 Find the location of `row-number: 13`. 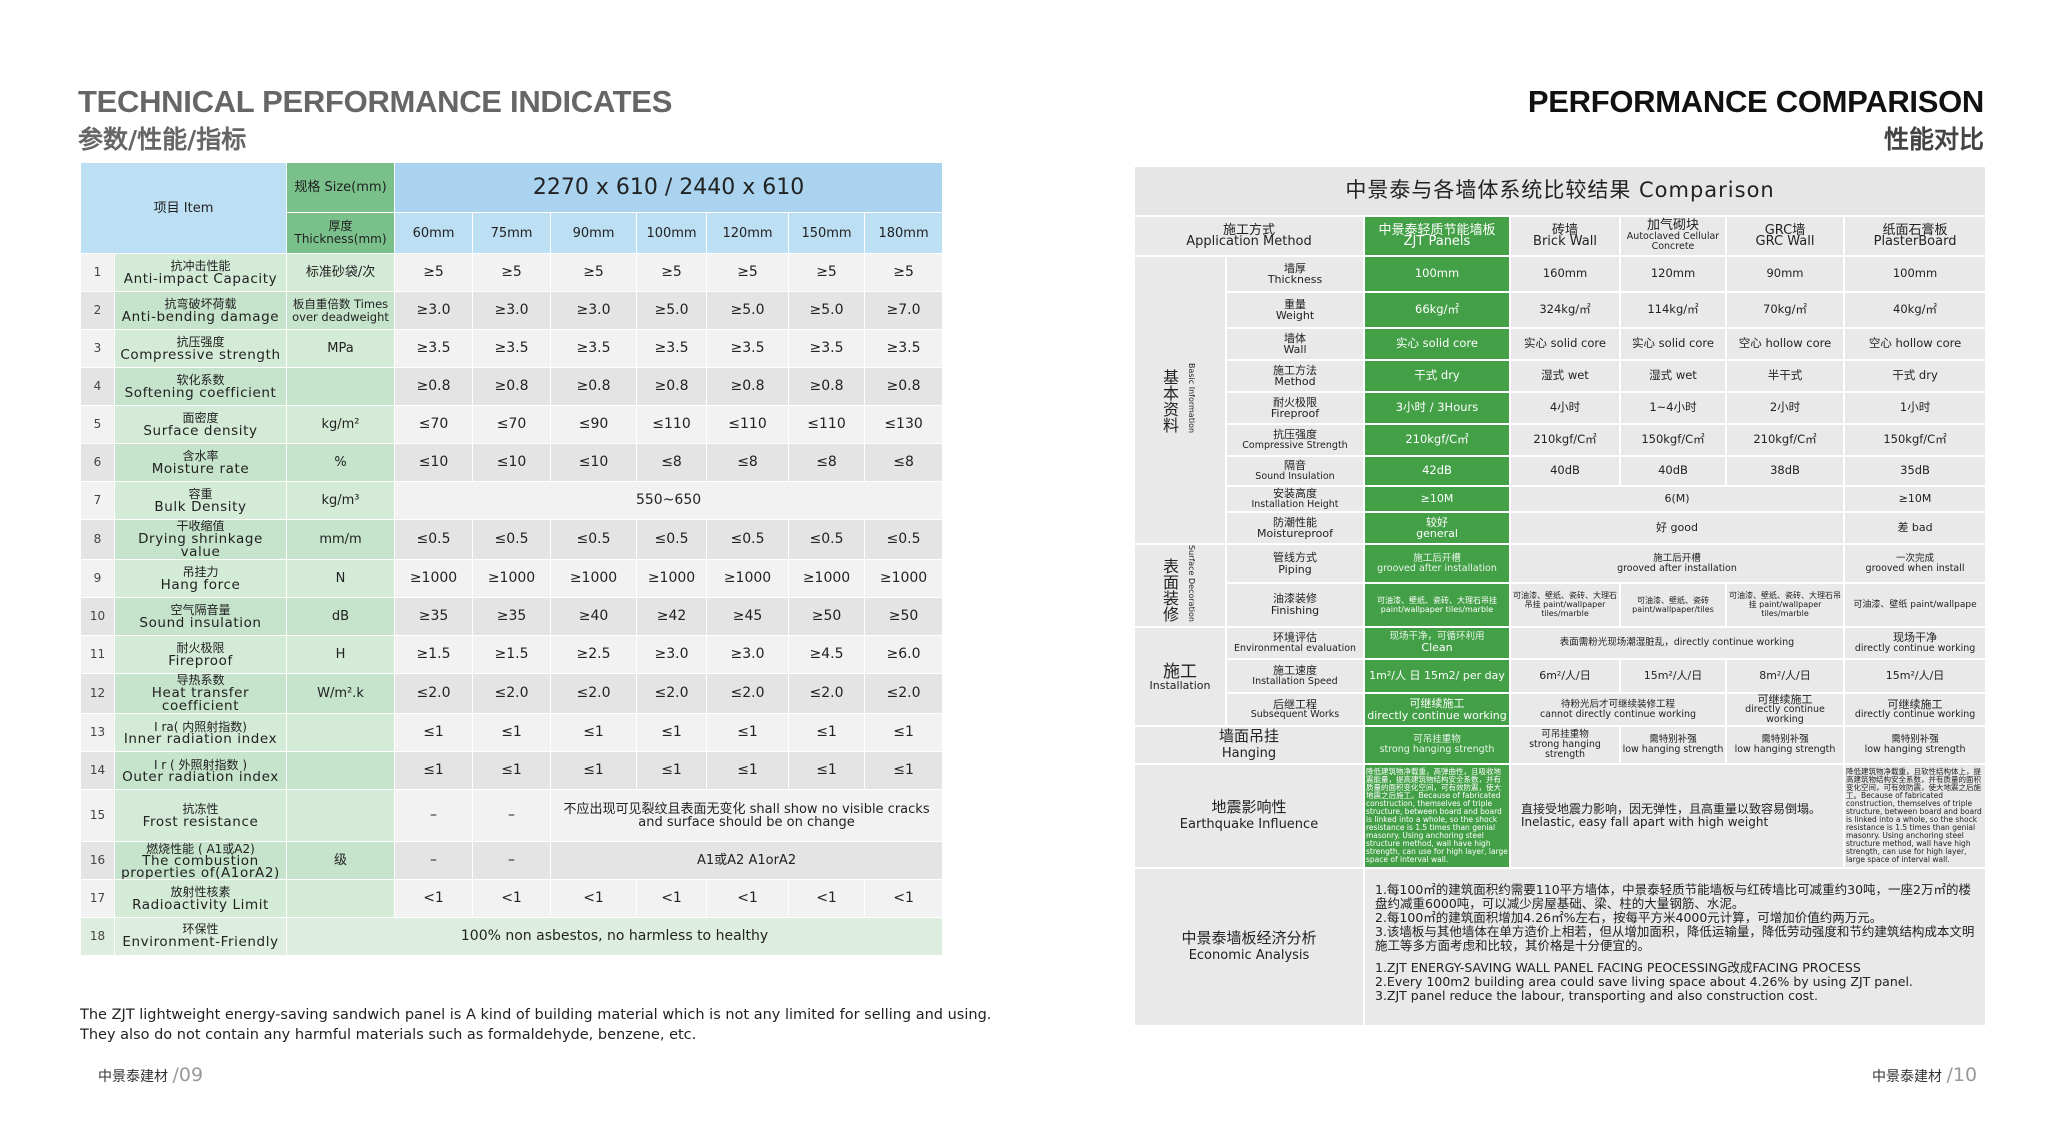

row-number: 13 is located at coordinates (97, 732).